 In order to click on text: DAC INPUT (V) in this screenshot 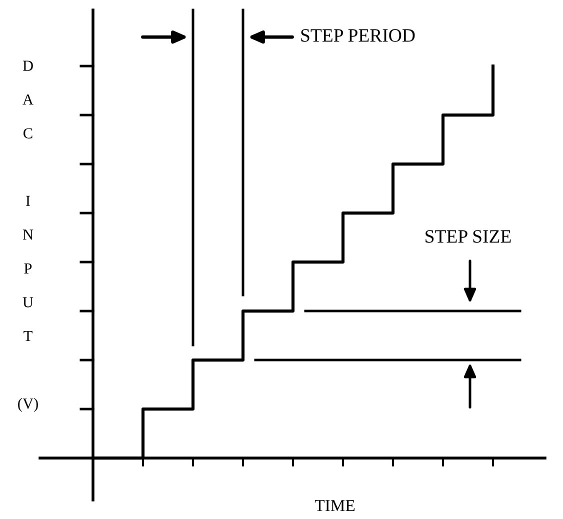, I will do `click(28, 236)`.